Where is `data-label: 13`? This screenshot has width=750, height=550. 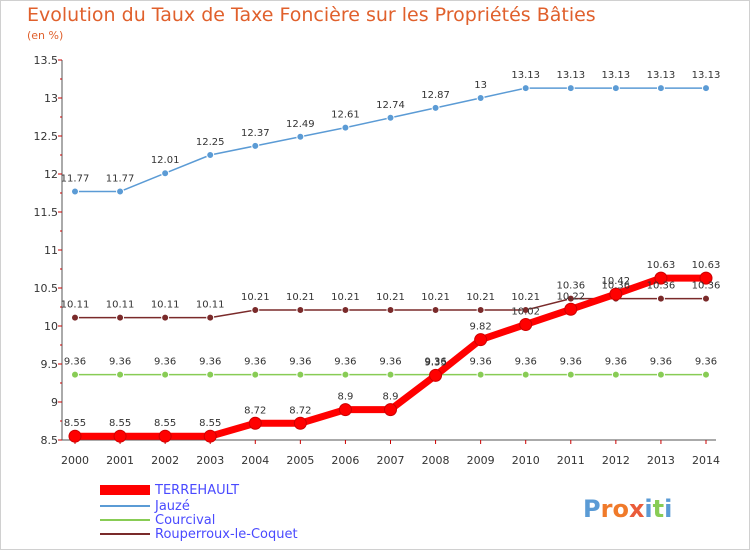 data-label: 13 is located at coordinates (480, 85).